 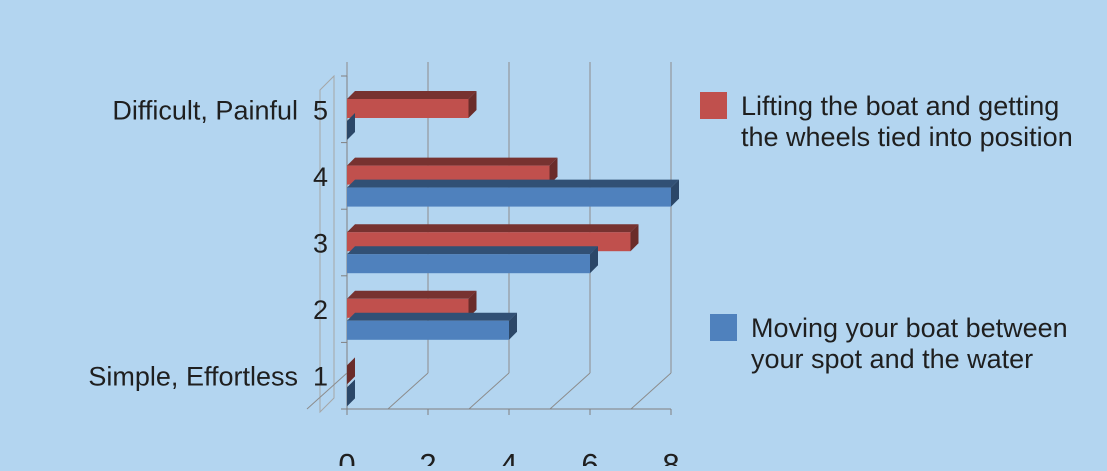 I want to click on bar-lifting-3-top, so click(x=493, y=228).